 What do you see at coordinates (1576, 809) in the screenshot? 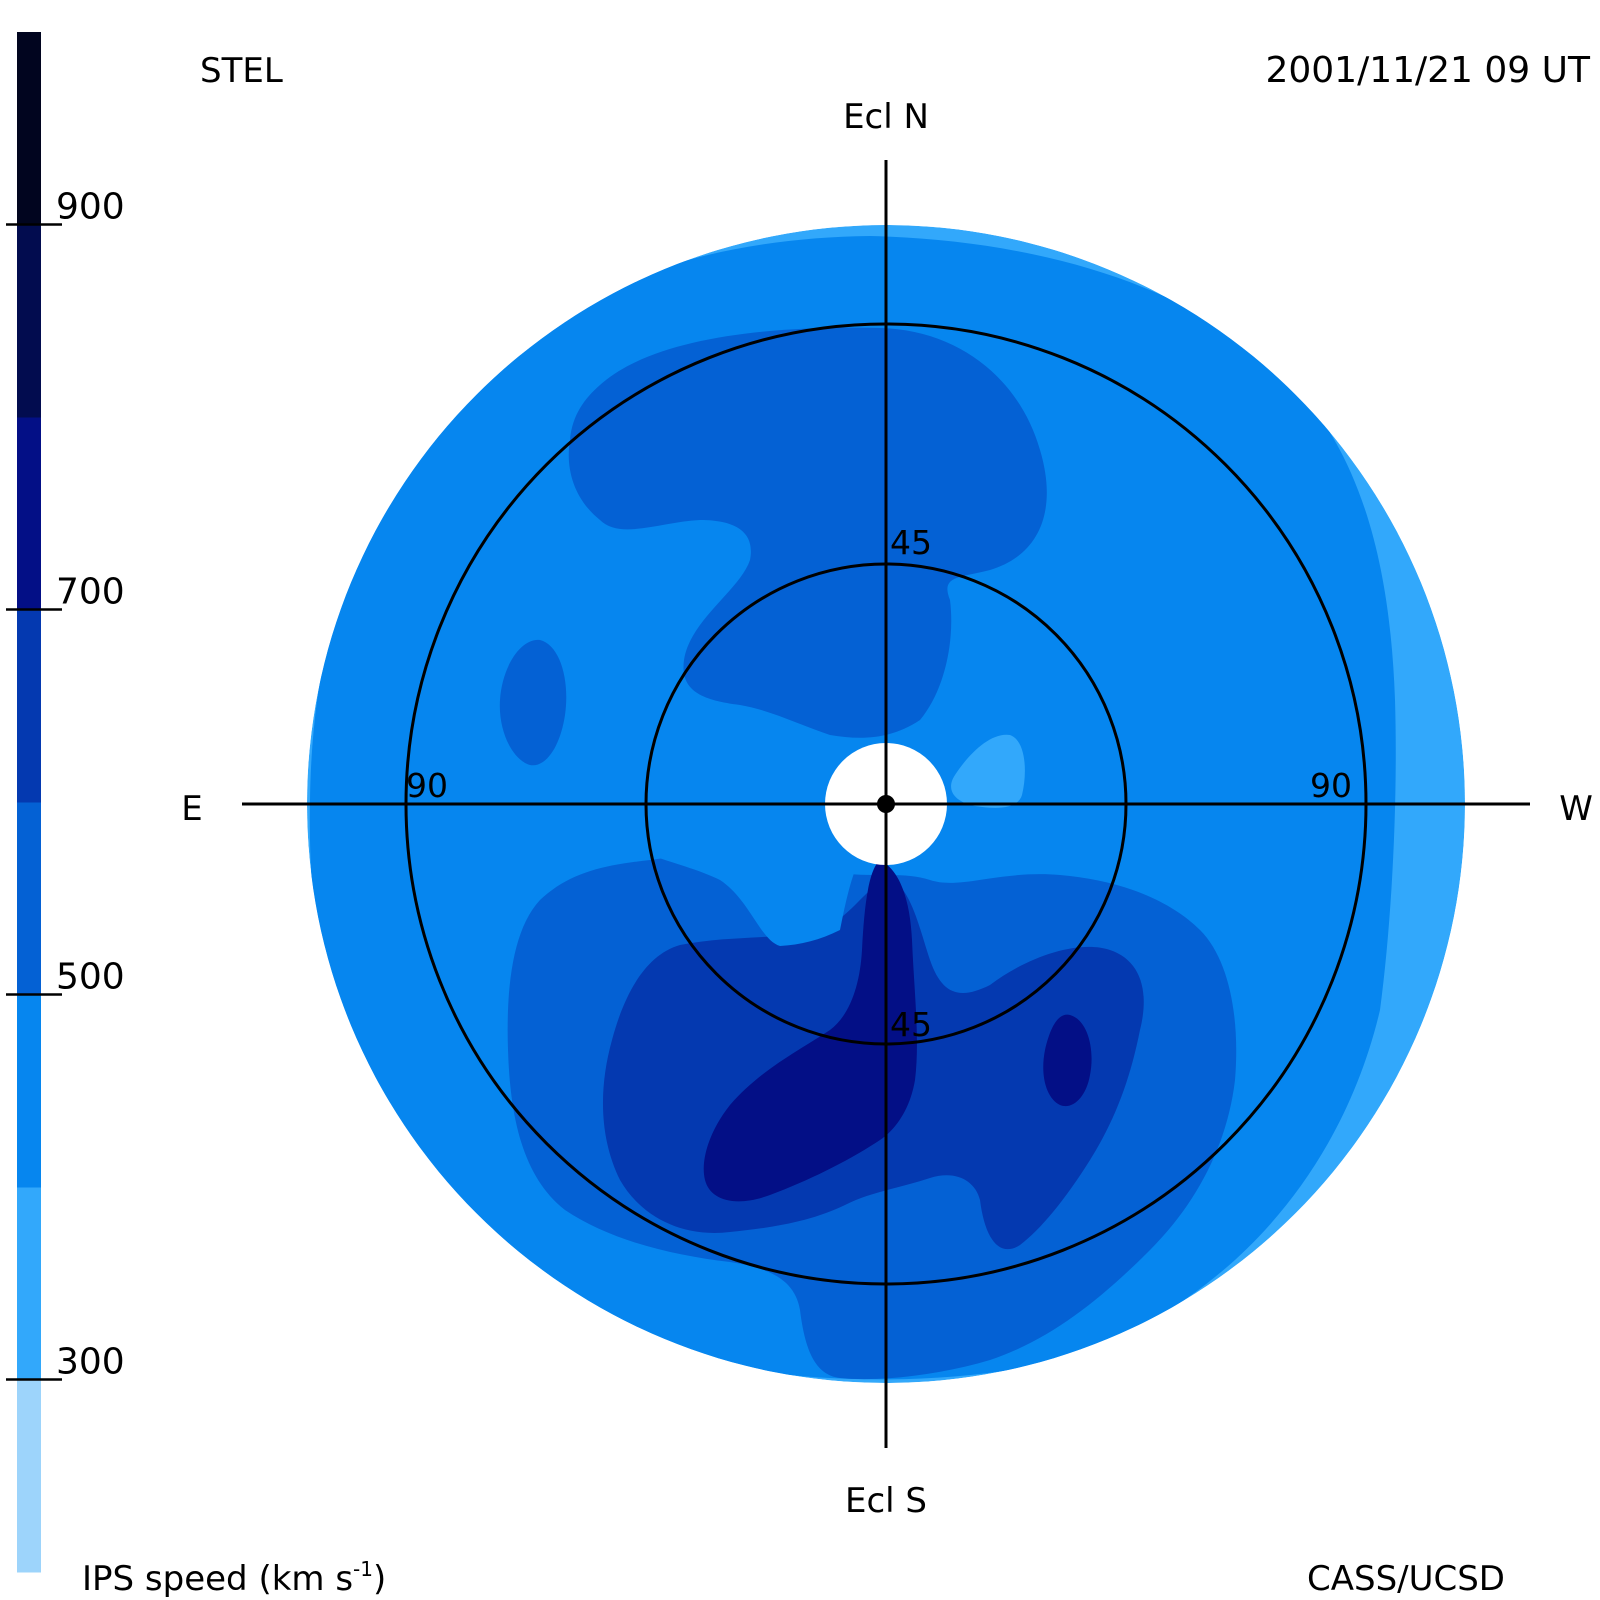
I see `direction-label-west: W` at bounding box center [1576, 809].